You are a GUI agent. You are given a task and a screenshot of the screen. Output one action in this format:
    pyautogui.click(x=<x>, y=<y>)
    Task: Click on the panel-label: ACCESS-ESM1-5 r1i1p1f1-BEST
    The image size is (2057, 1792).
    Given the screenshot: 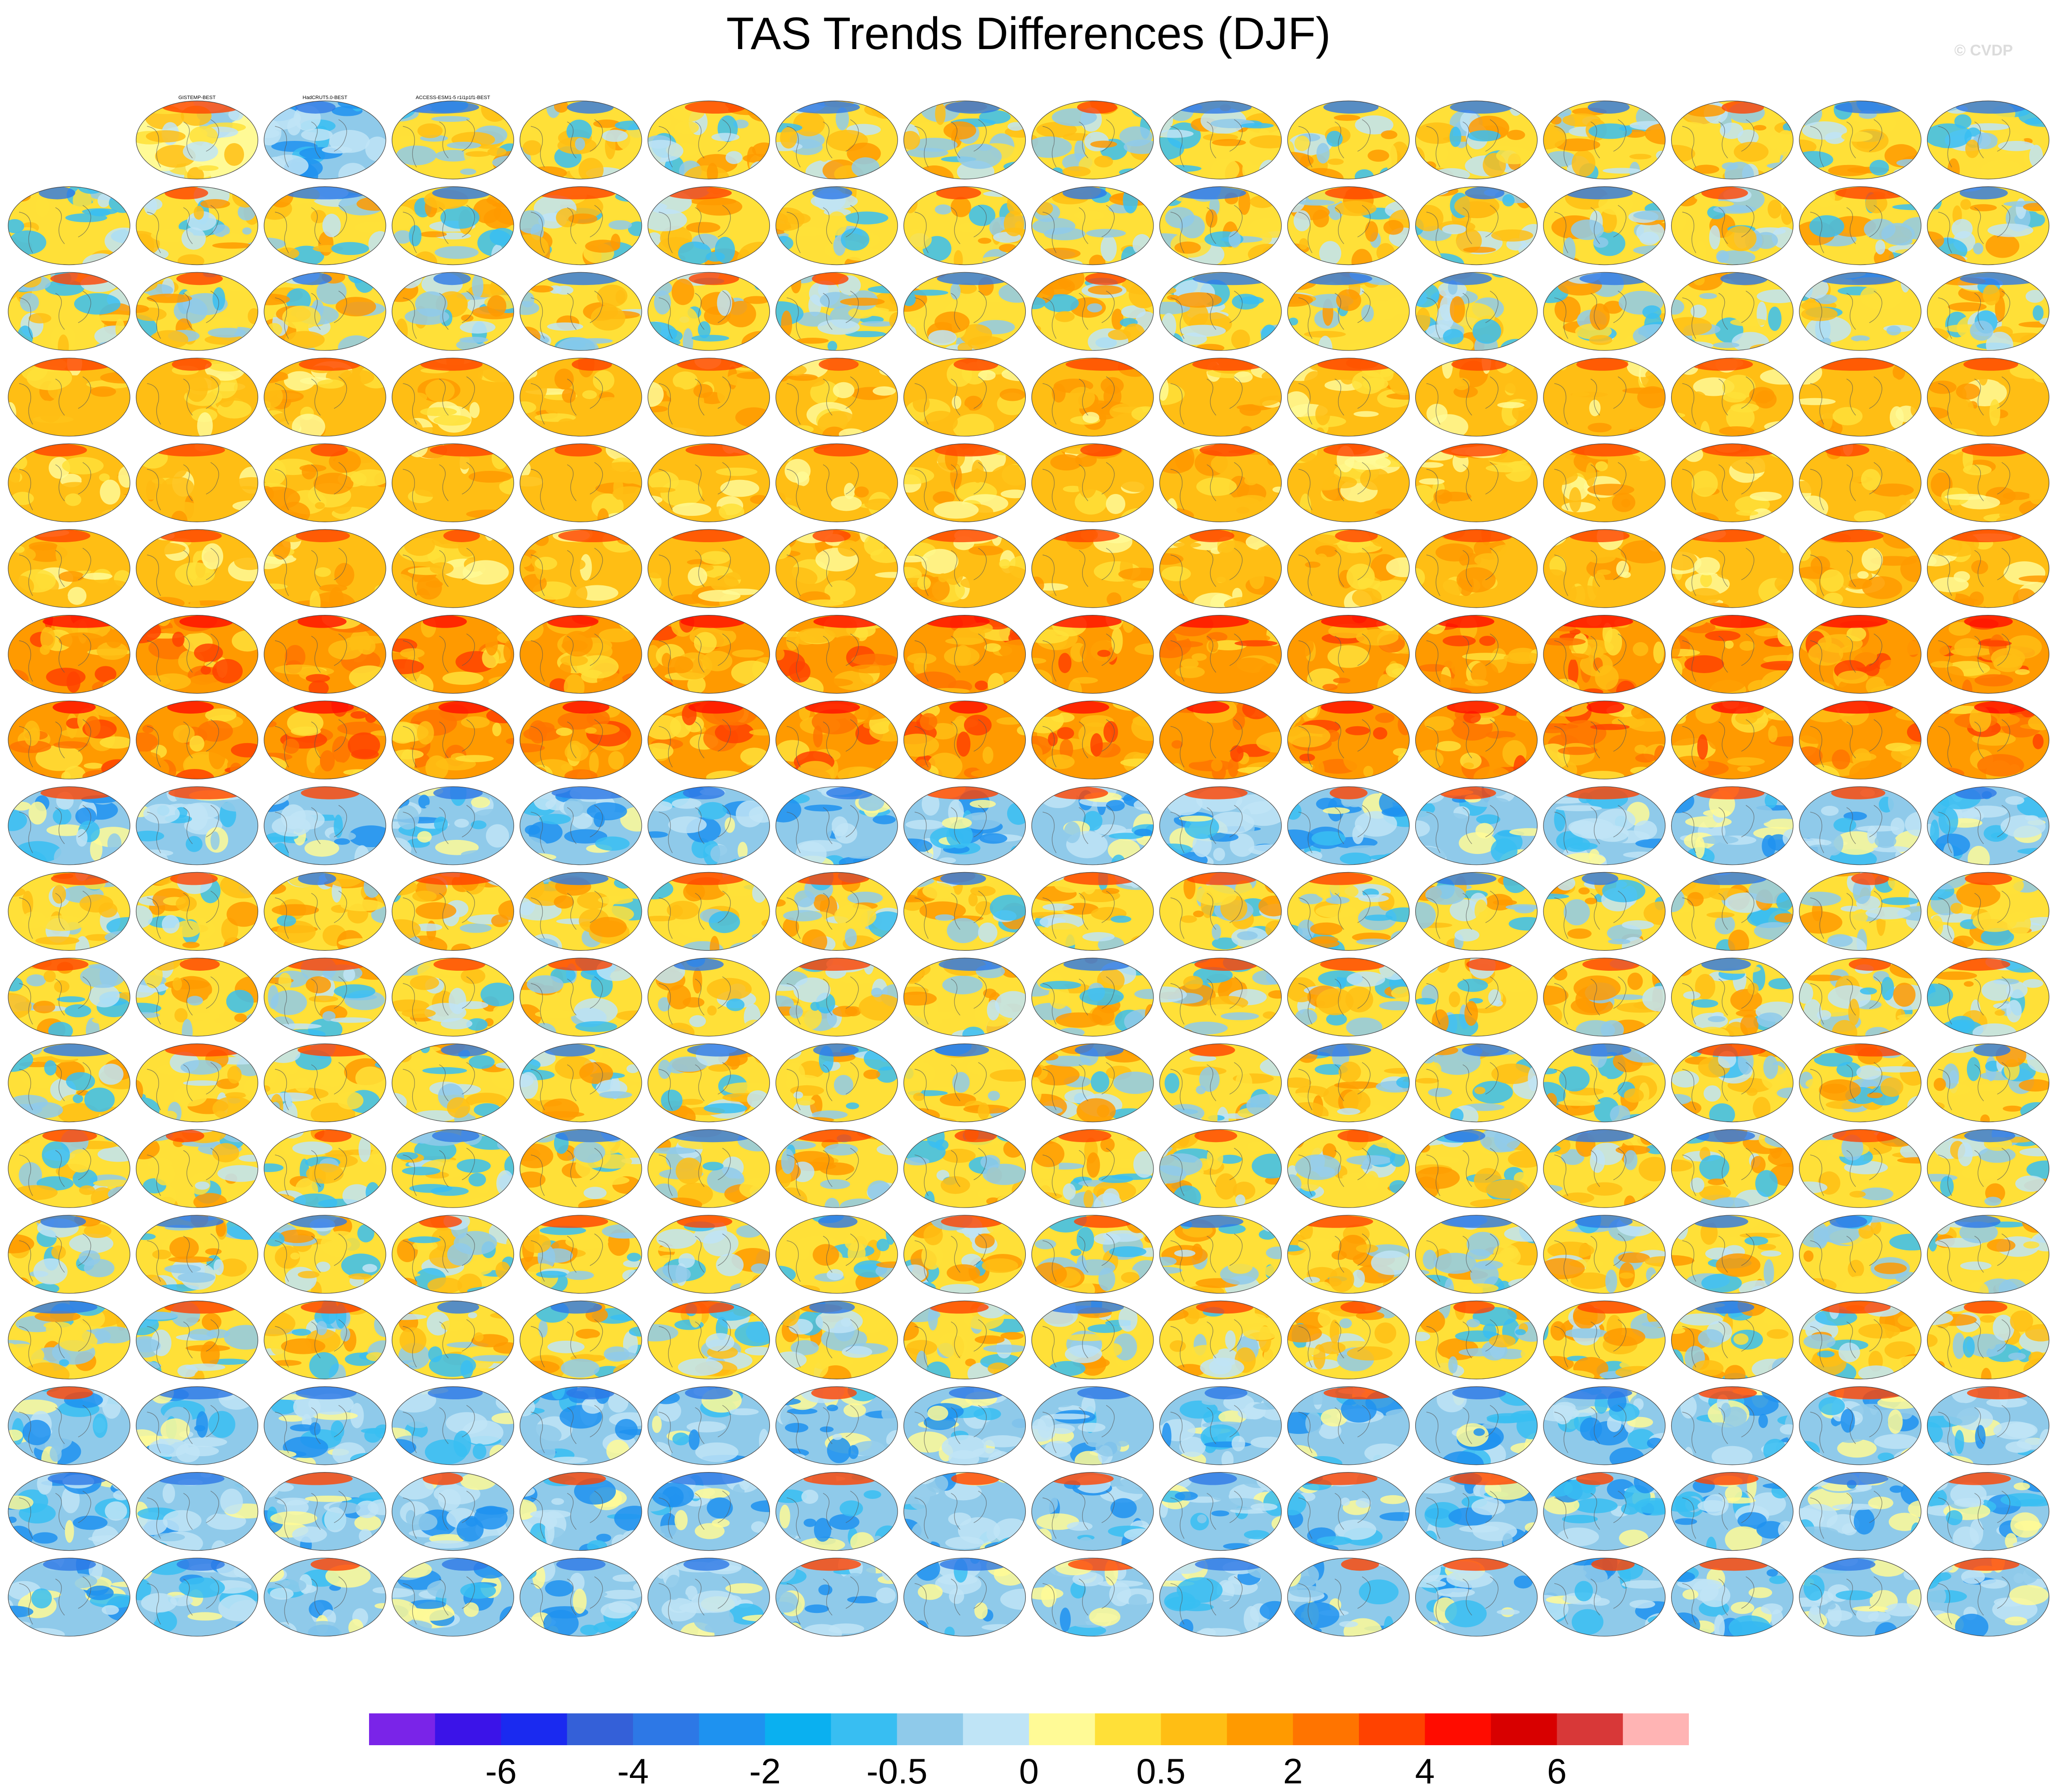 What is the action you would take?
    pyautogui.click(x=453, y=97)
    